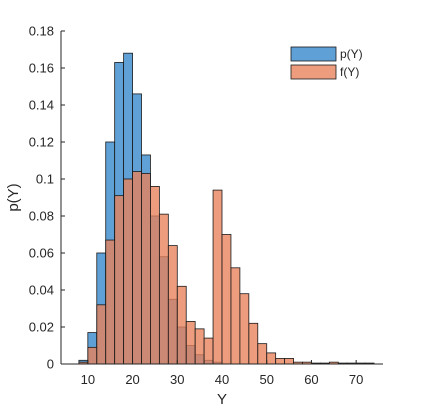 This screenshot has width=423, height=411. I want to click on x-tick-label-3: 40, so click(222, 379).